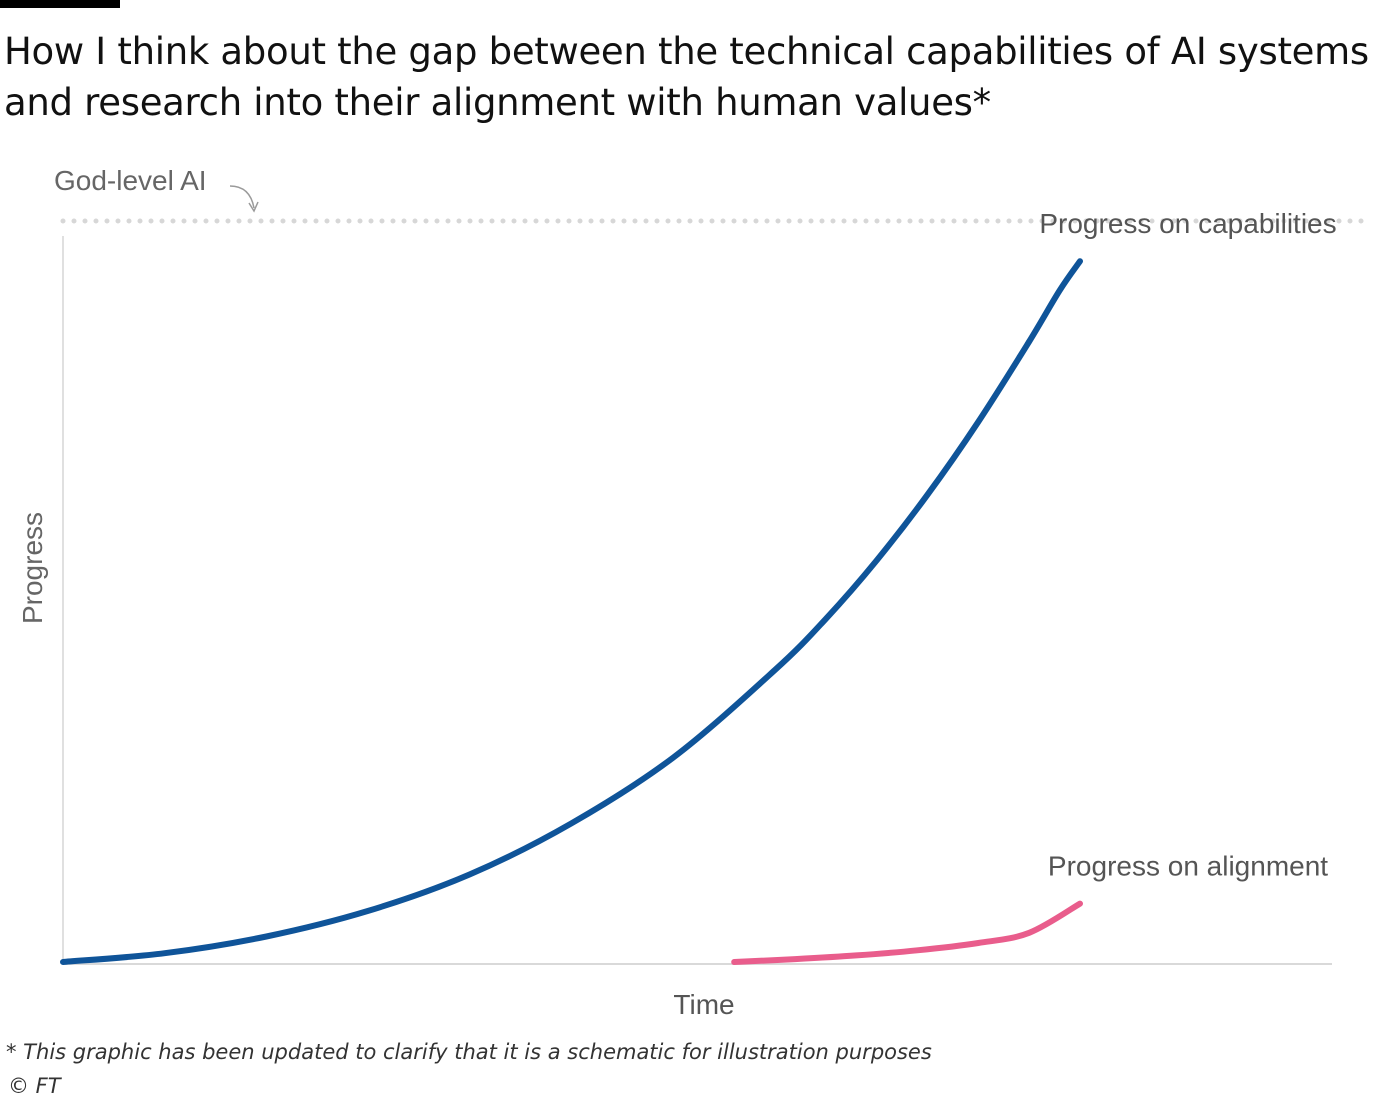 Image resolution: width=1400 pixels, height=1103 pixels. Describe the element at coordinates (711, 194) in the screenshot. I see `god-level-reference: God-level AI` at that location.